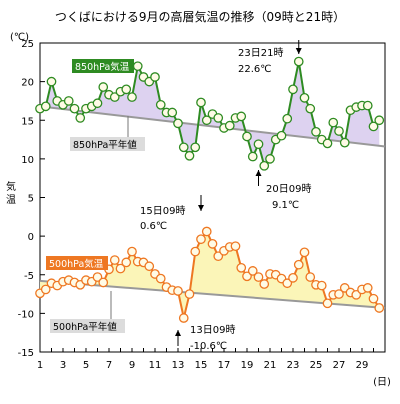 This screenshot has width=400, height=404. I want to click on y-tick-label: 0, so click(31, 237).